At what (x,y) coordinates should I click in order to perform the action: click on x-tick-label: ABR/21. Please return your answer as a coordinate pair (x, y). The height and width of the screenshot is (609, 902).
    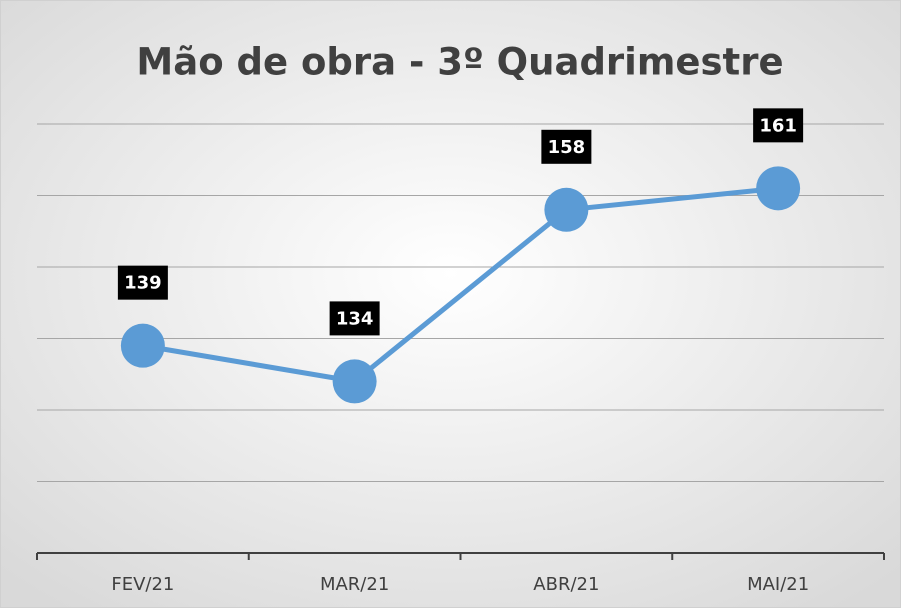
    Looking at the image, I should click on (566, 584).